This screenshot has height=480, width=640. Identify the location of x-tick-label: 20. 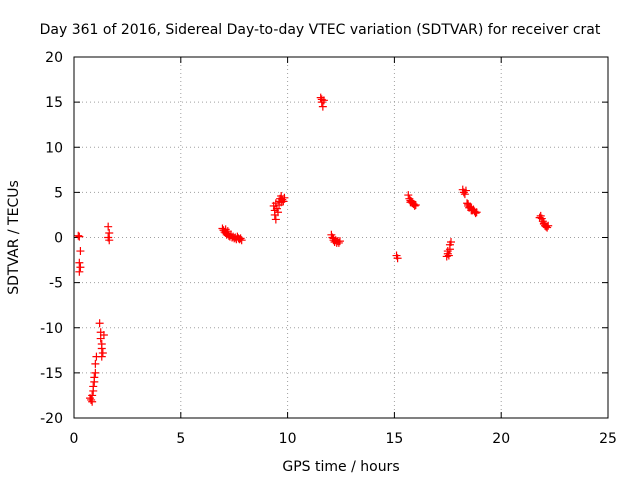
(501, 439).